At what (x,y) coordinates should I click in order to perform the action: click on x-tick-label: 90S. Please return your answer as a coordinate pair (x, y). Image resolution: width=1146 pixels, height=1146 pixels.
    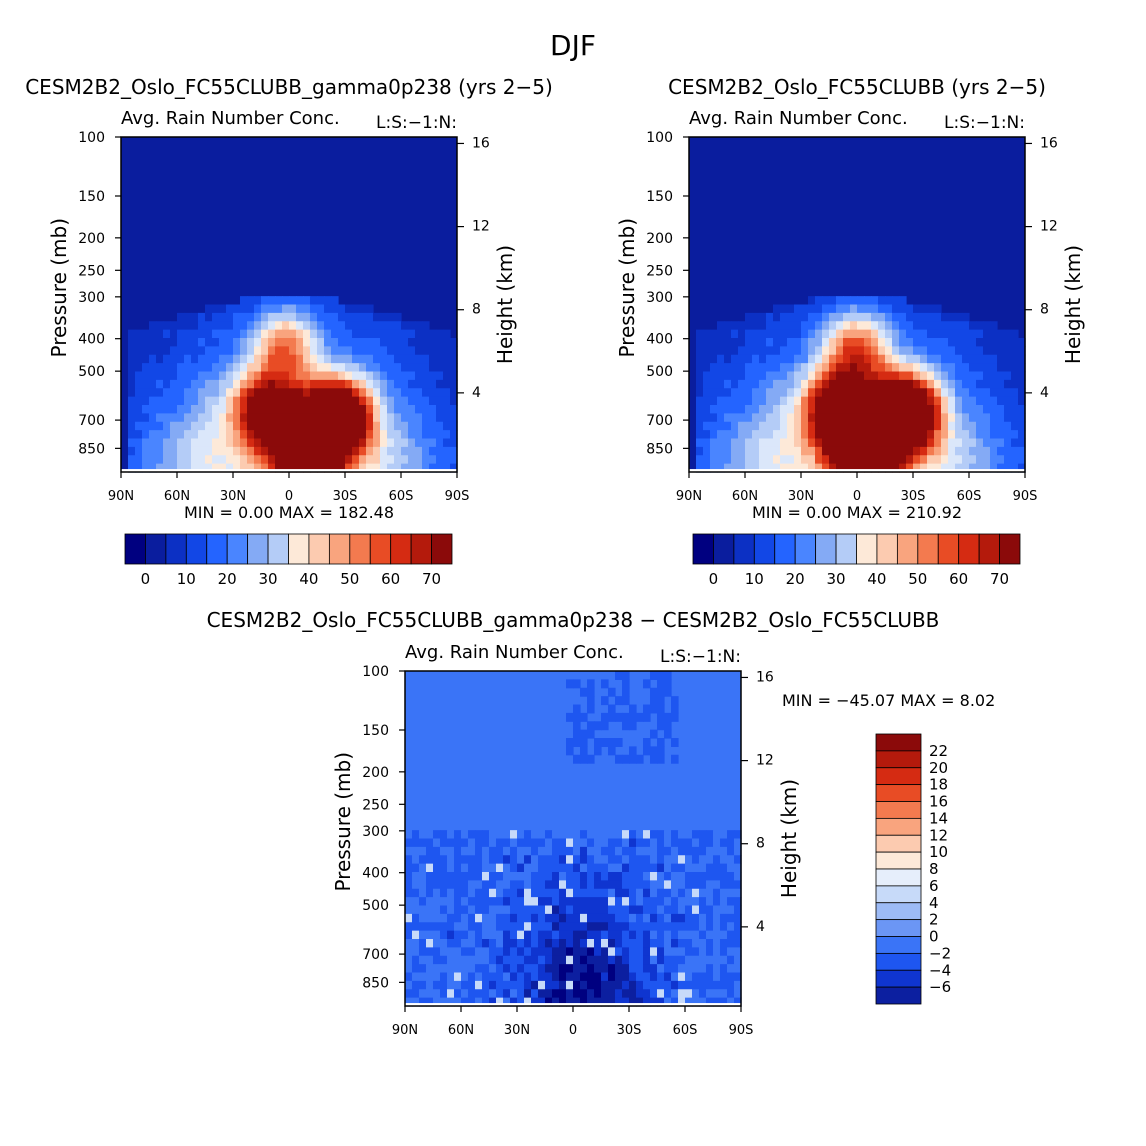
    Looking at the image, I should click on (457, 496).